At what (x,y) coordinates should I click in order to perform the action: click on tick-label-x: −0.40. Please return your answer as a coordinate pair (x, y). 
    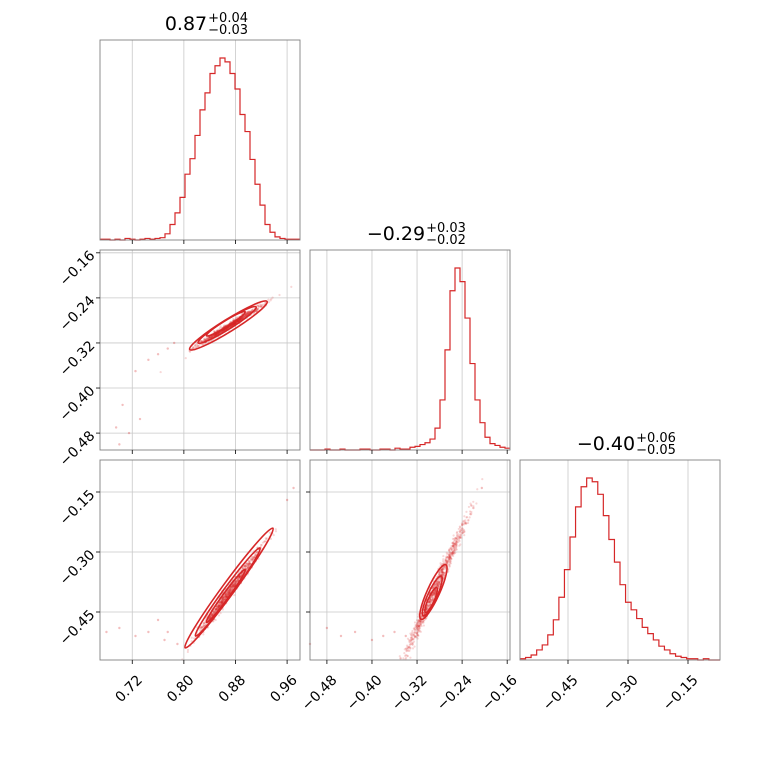
    Looking at the image, I should click on (365, 693).